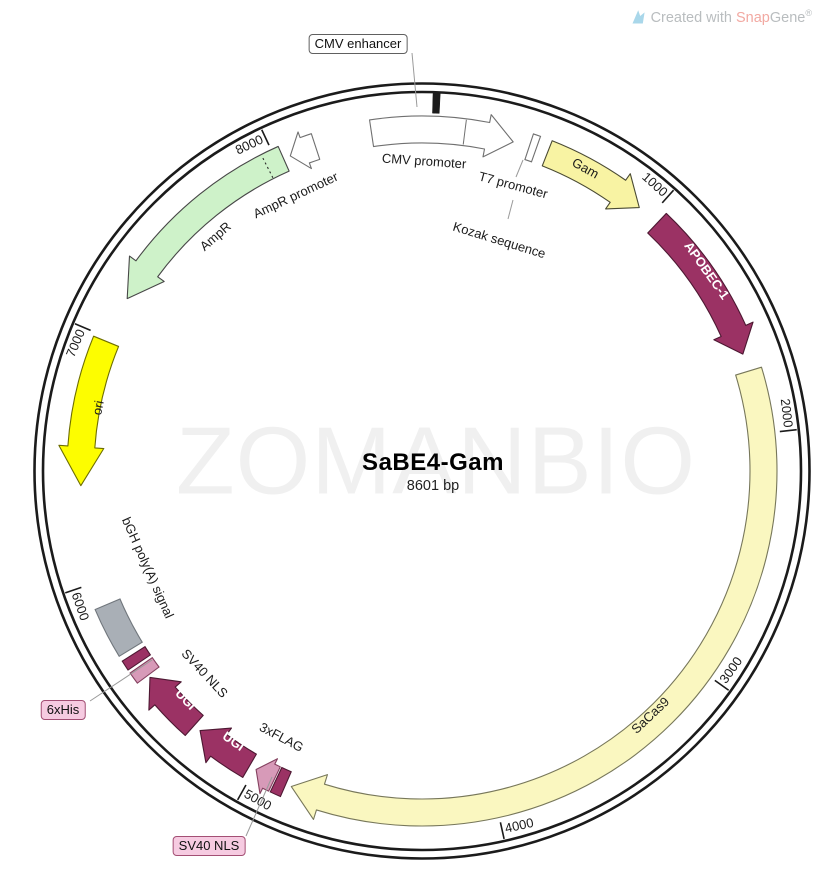 This screenshot has height=876, width=826. I want to click on feature-ori-14-label: ori, so click(98, 407).